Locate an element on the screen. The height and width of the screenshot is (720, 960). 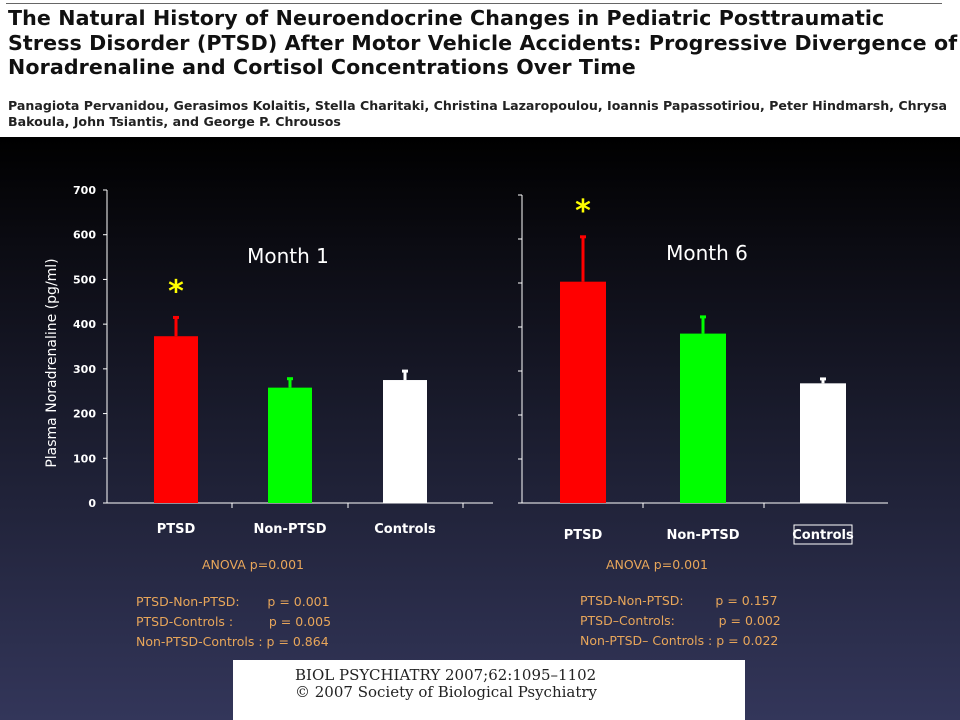
comparison-line: PTSD-Non-PTSD: p = 0.001 is located at coordinates (233, 601).